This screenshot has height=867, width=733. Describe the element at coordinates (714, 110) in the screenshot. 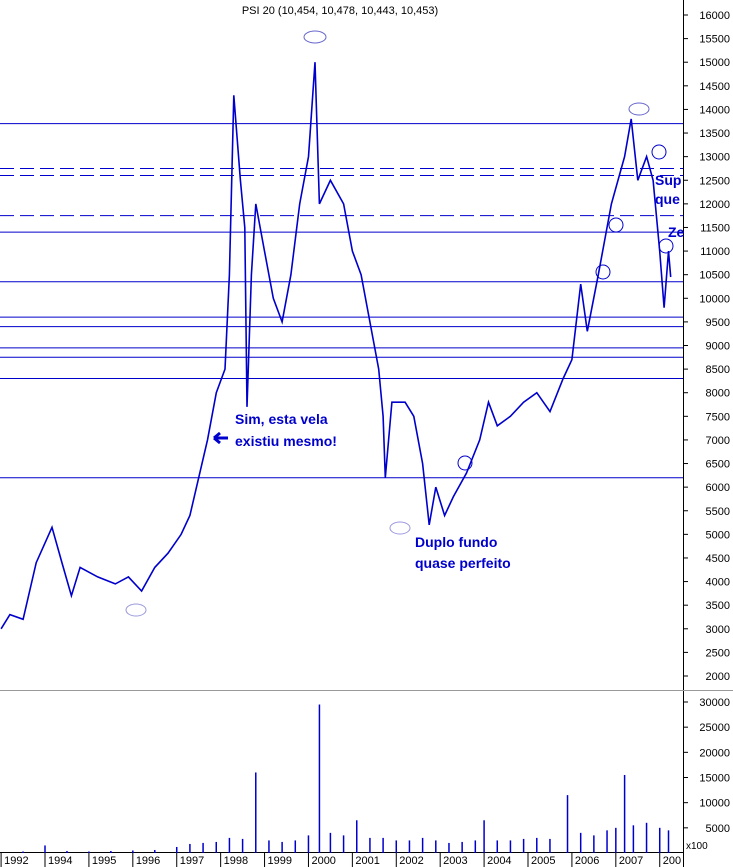

I see `y-tick-label: 14000` at that location.